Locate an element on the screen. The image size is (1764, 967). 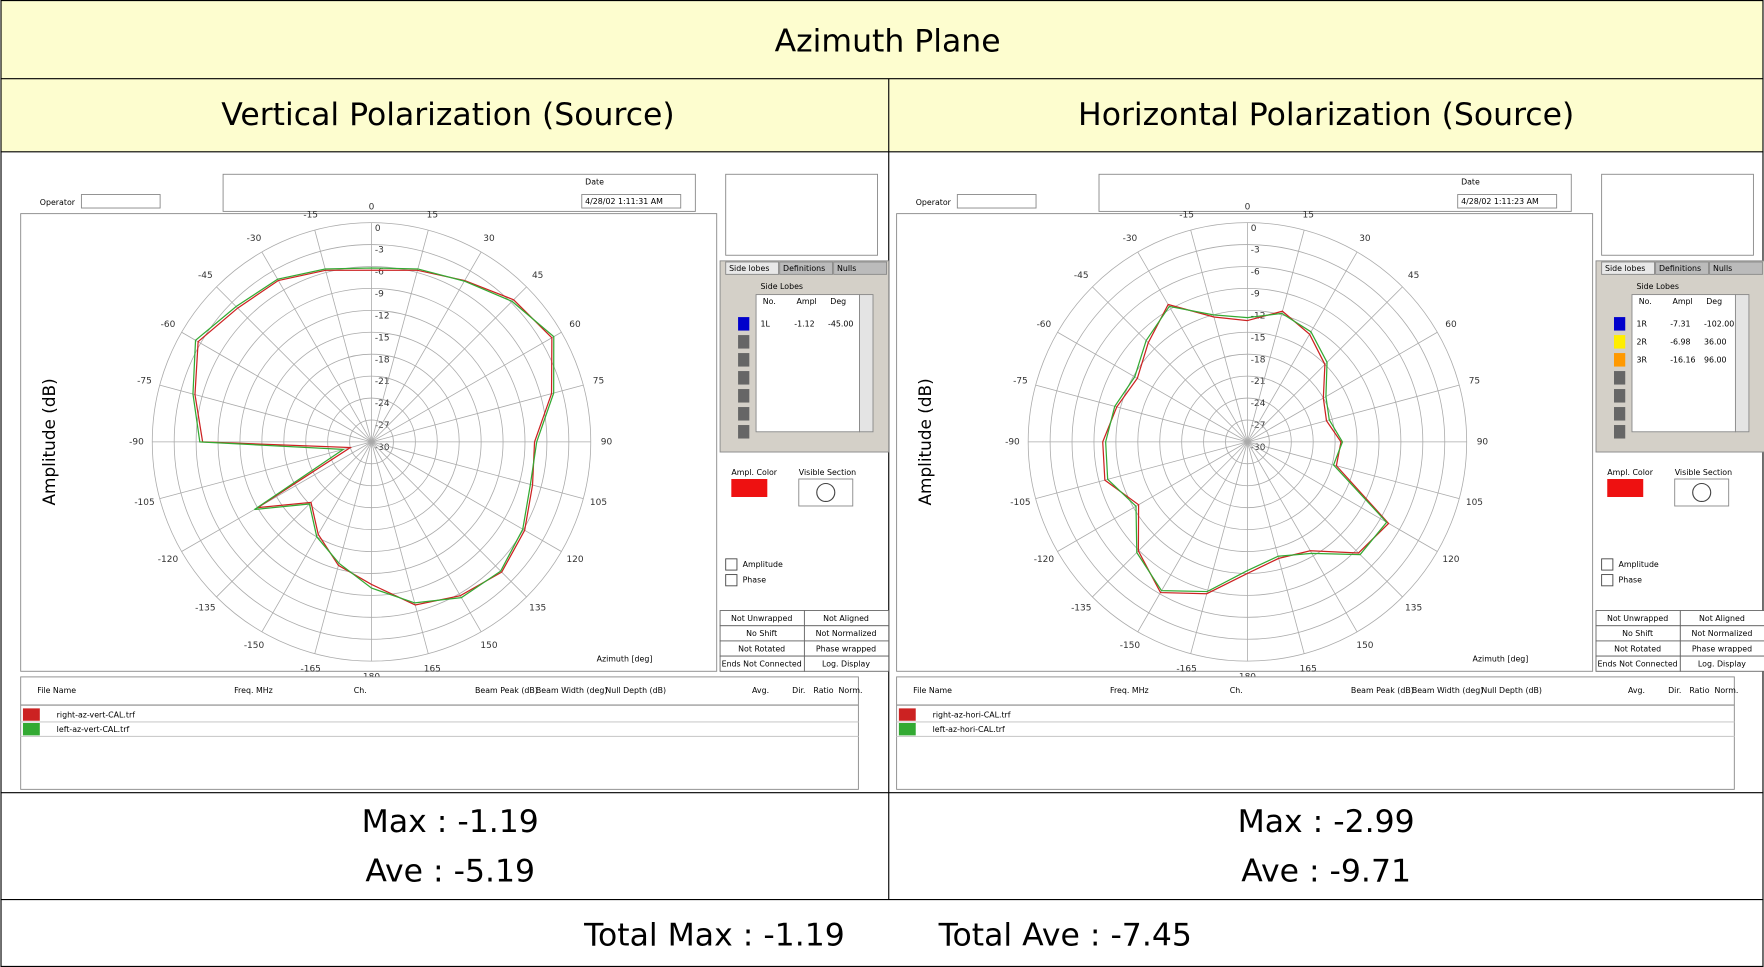
status: Not Unwrapped is located at coordinates (1637, 618).